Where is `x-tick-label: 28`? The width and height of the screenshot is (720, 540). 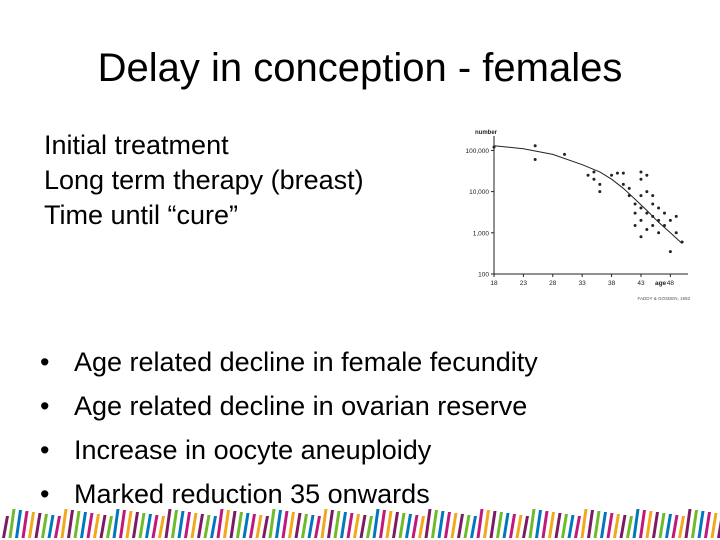 x-tick-label: 28 is located at coordinates (553, 283).